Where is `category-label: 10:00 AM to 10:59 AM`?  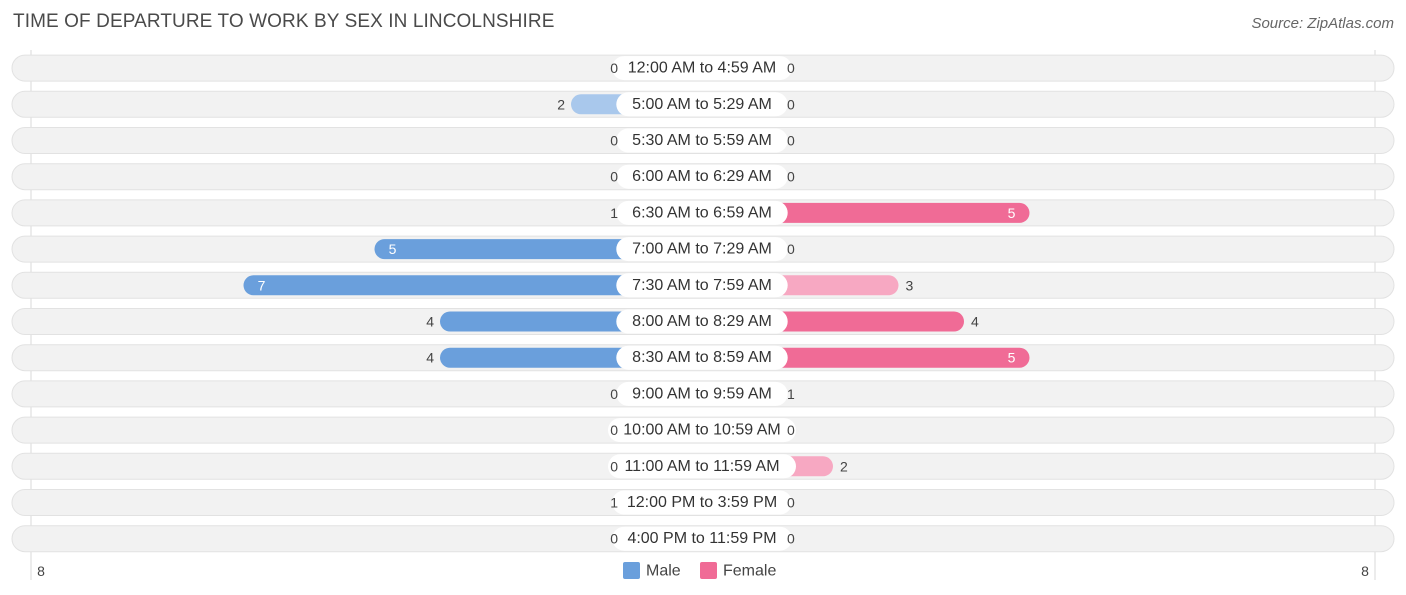 category-label: 10:00 AM to 10:59 AM is located at coordinates (701, 430).